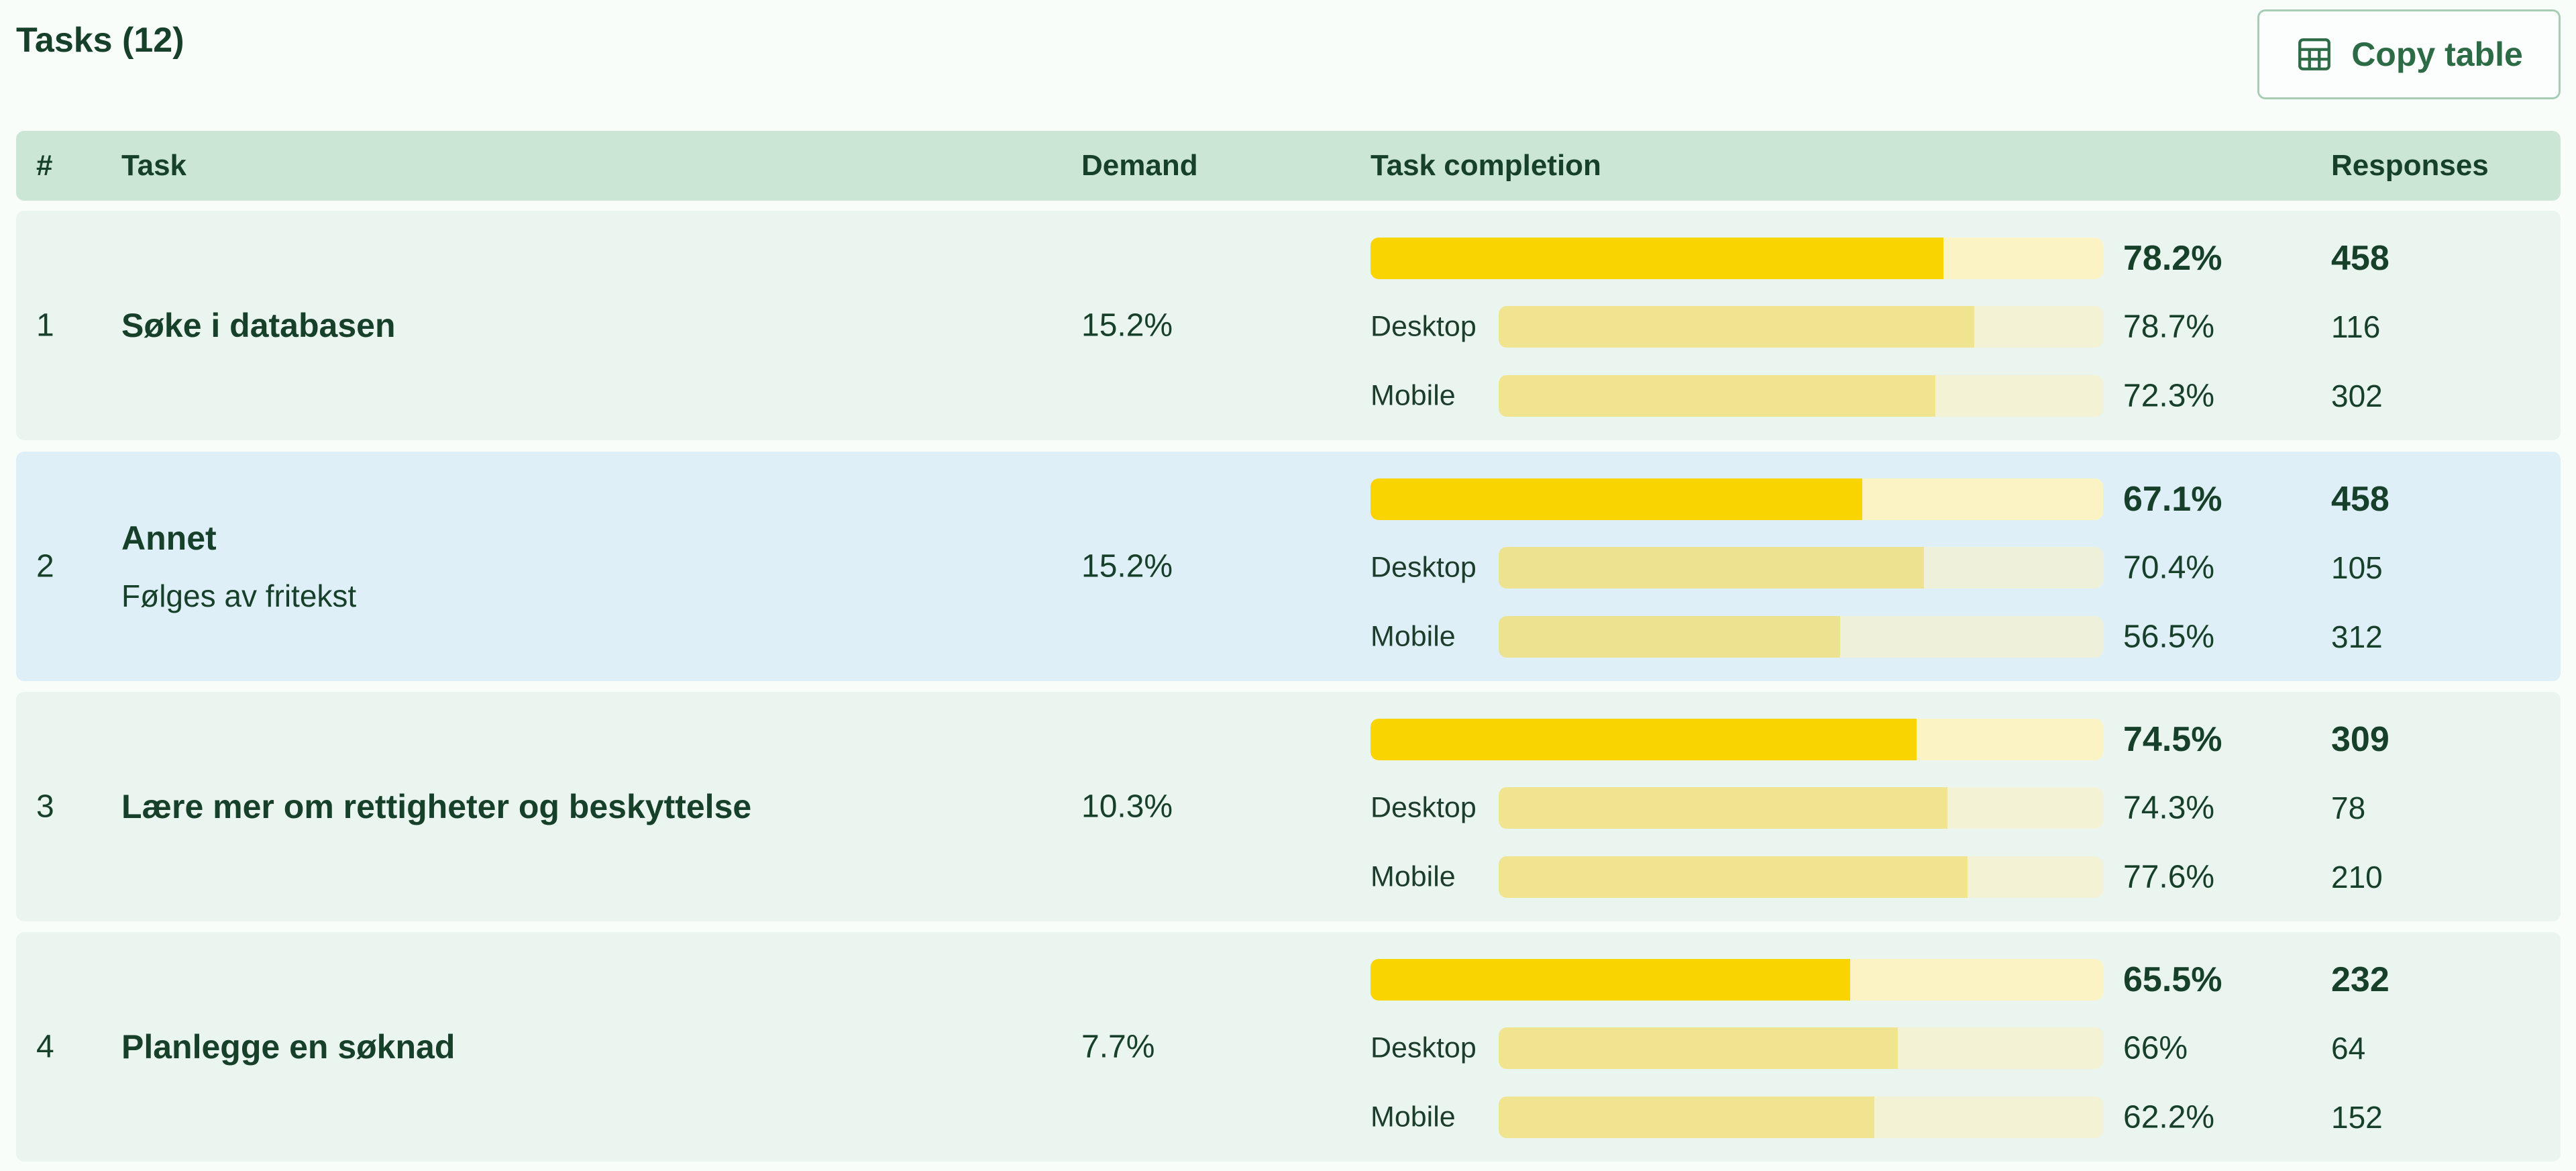 This screenshot has height=1171, width=2576. What do you see at coordinates (1288, 166) in the screenshot?
I see `table-header: # Task Demand Task completion Responses` at bounding box center [1288, 166].